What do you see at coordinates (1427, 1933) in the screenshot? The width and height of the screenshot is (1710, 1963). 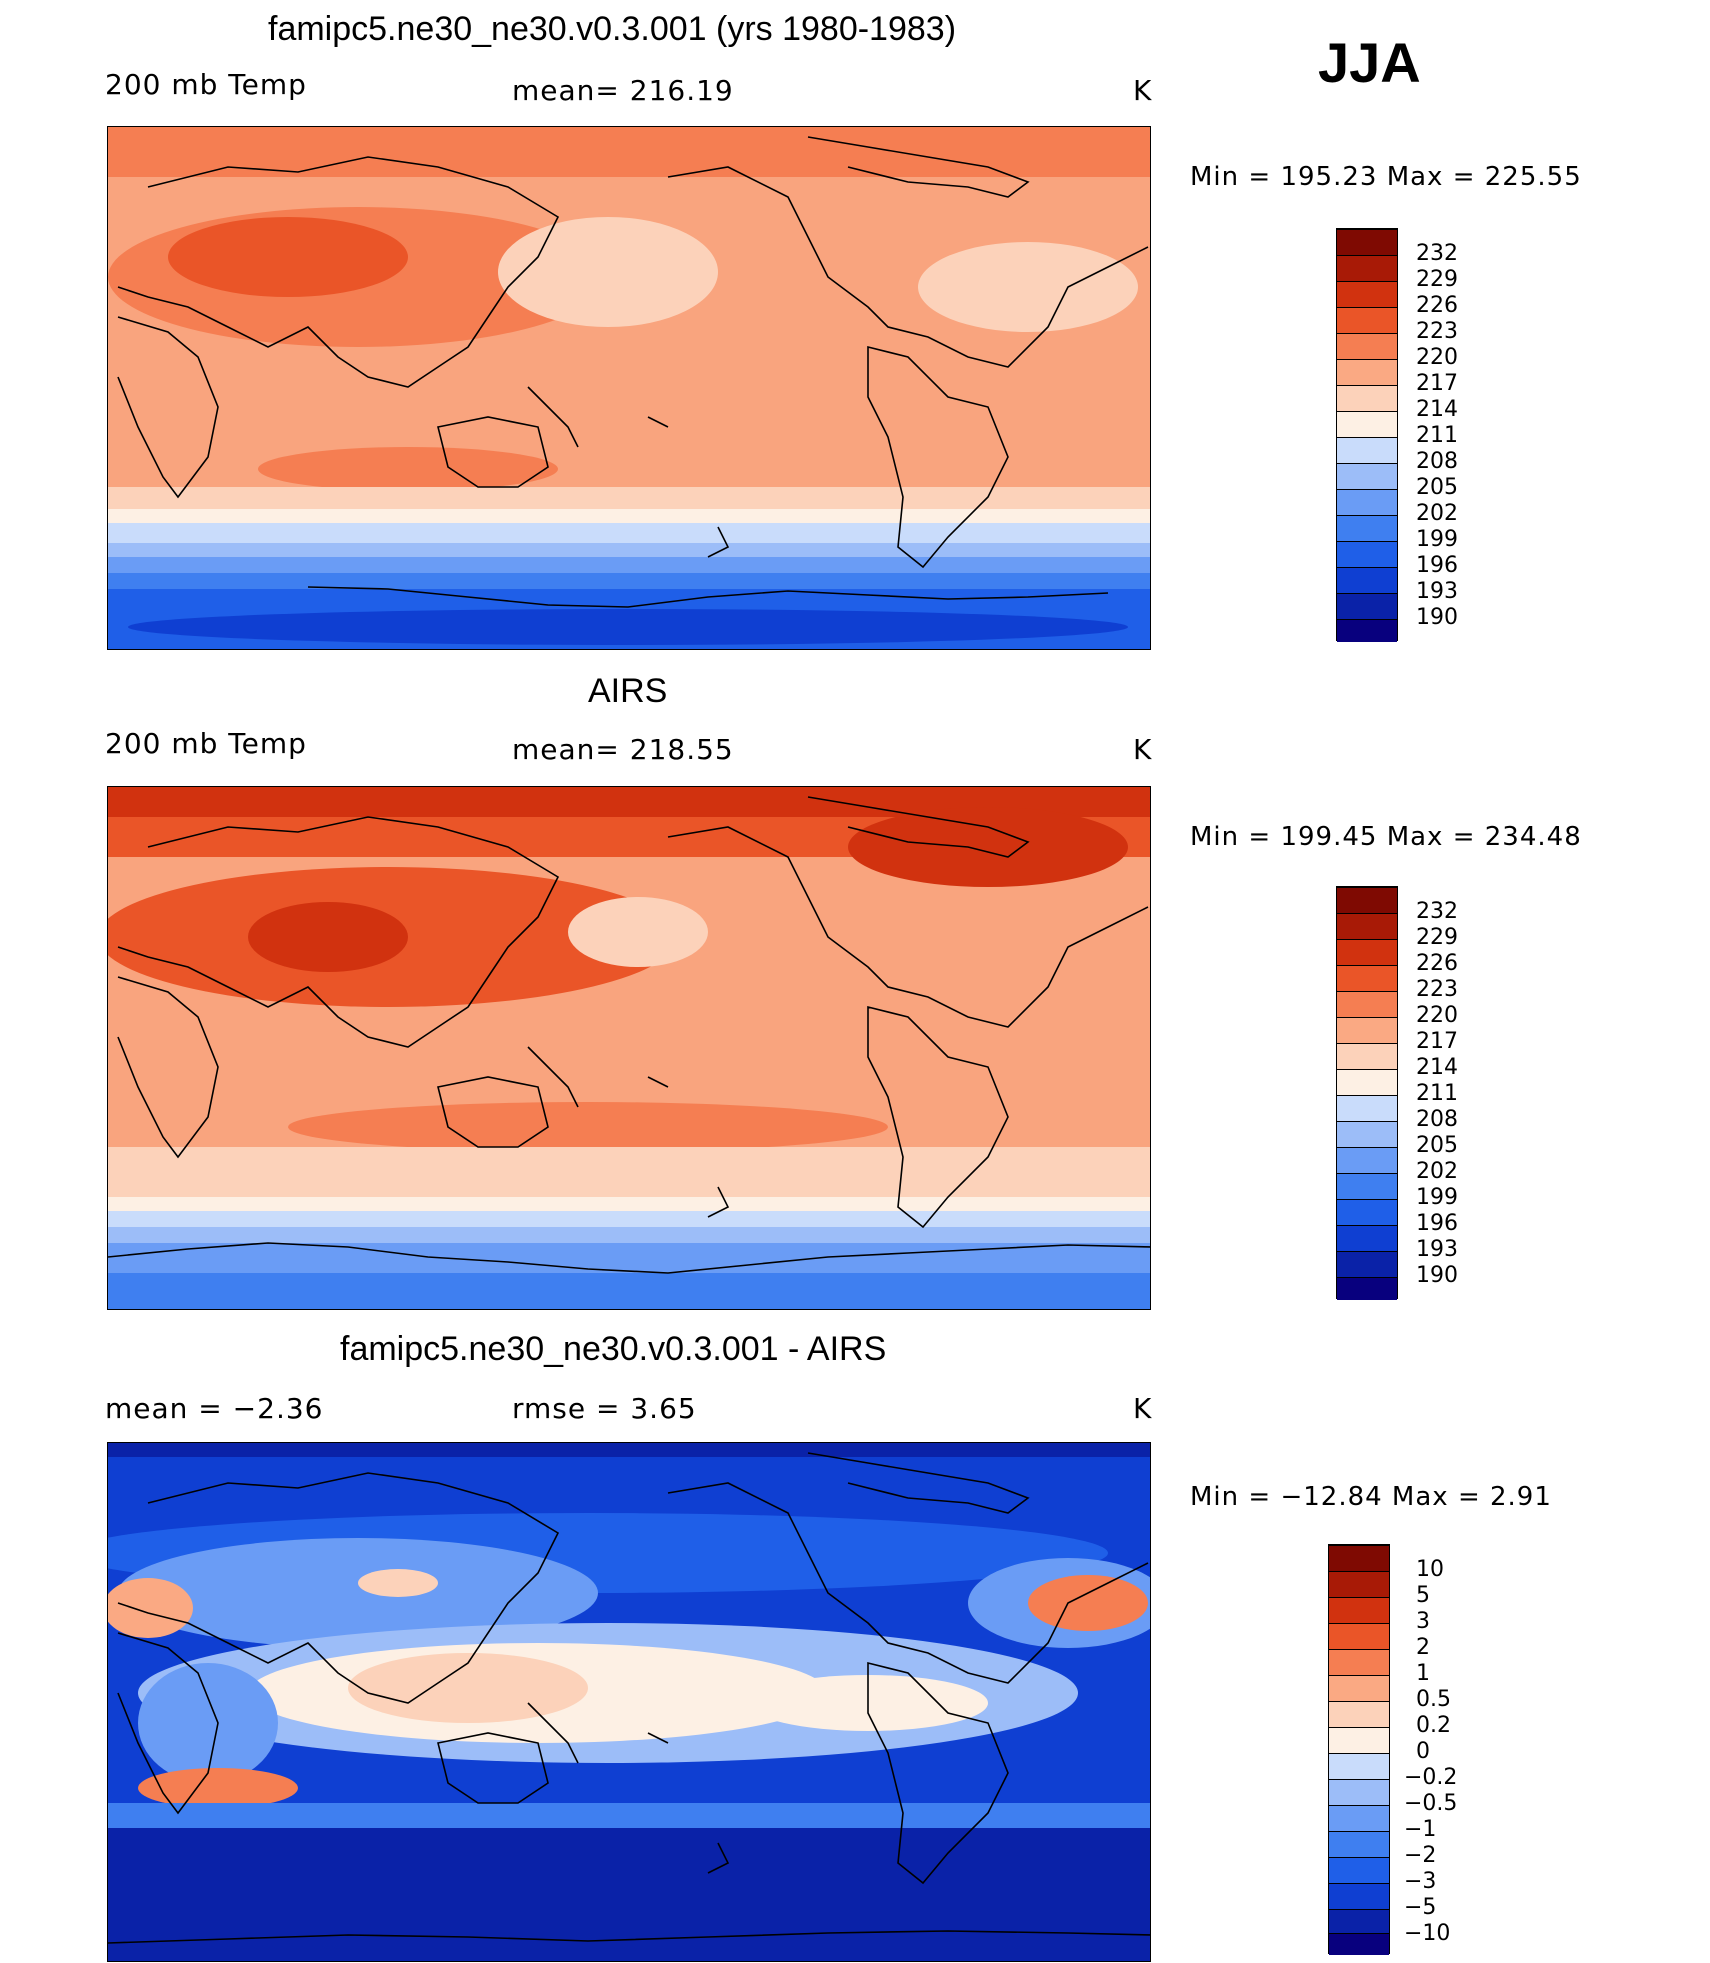 I see `colorbar-tick: −10` at bounding box center [1427, 1933].